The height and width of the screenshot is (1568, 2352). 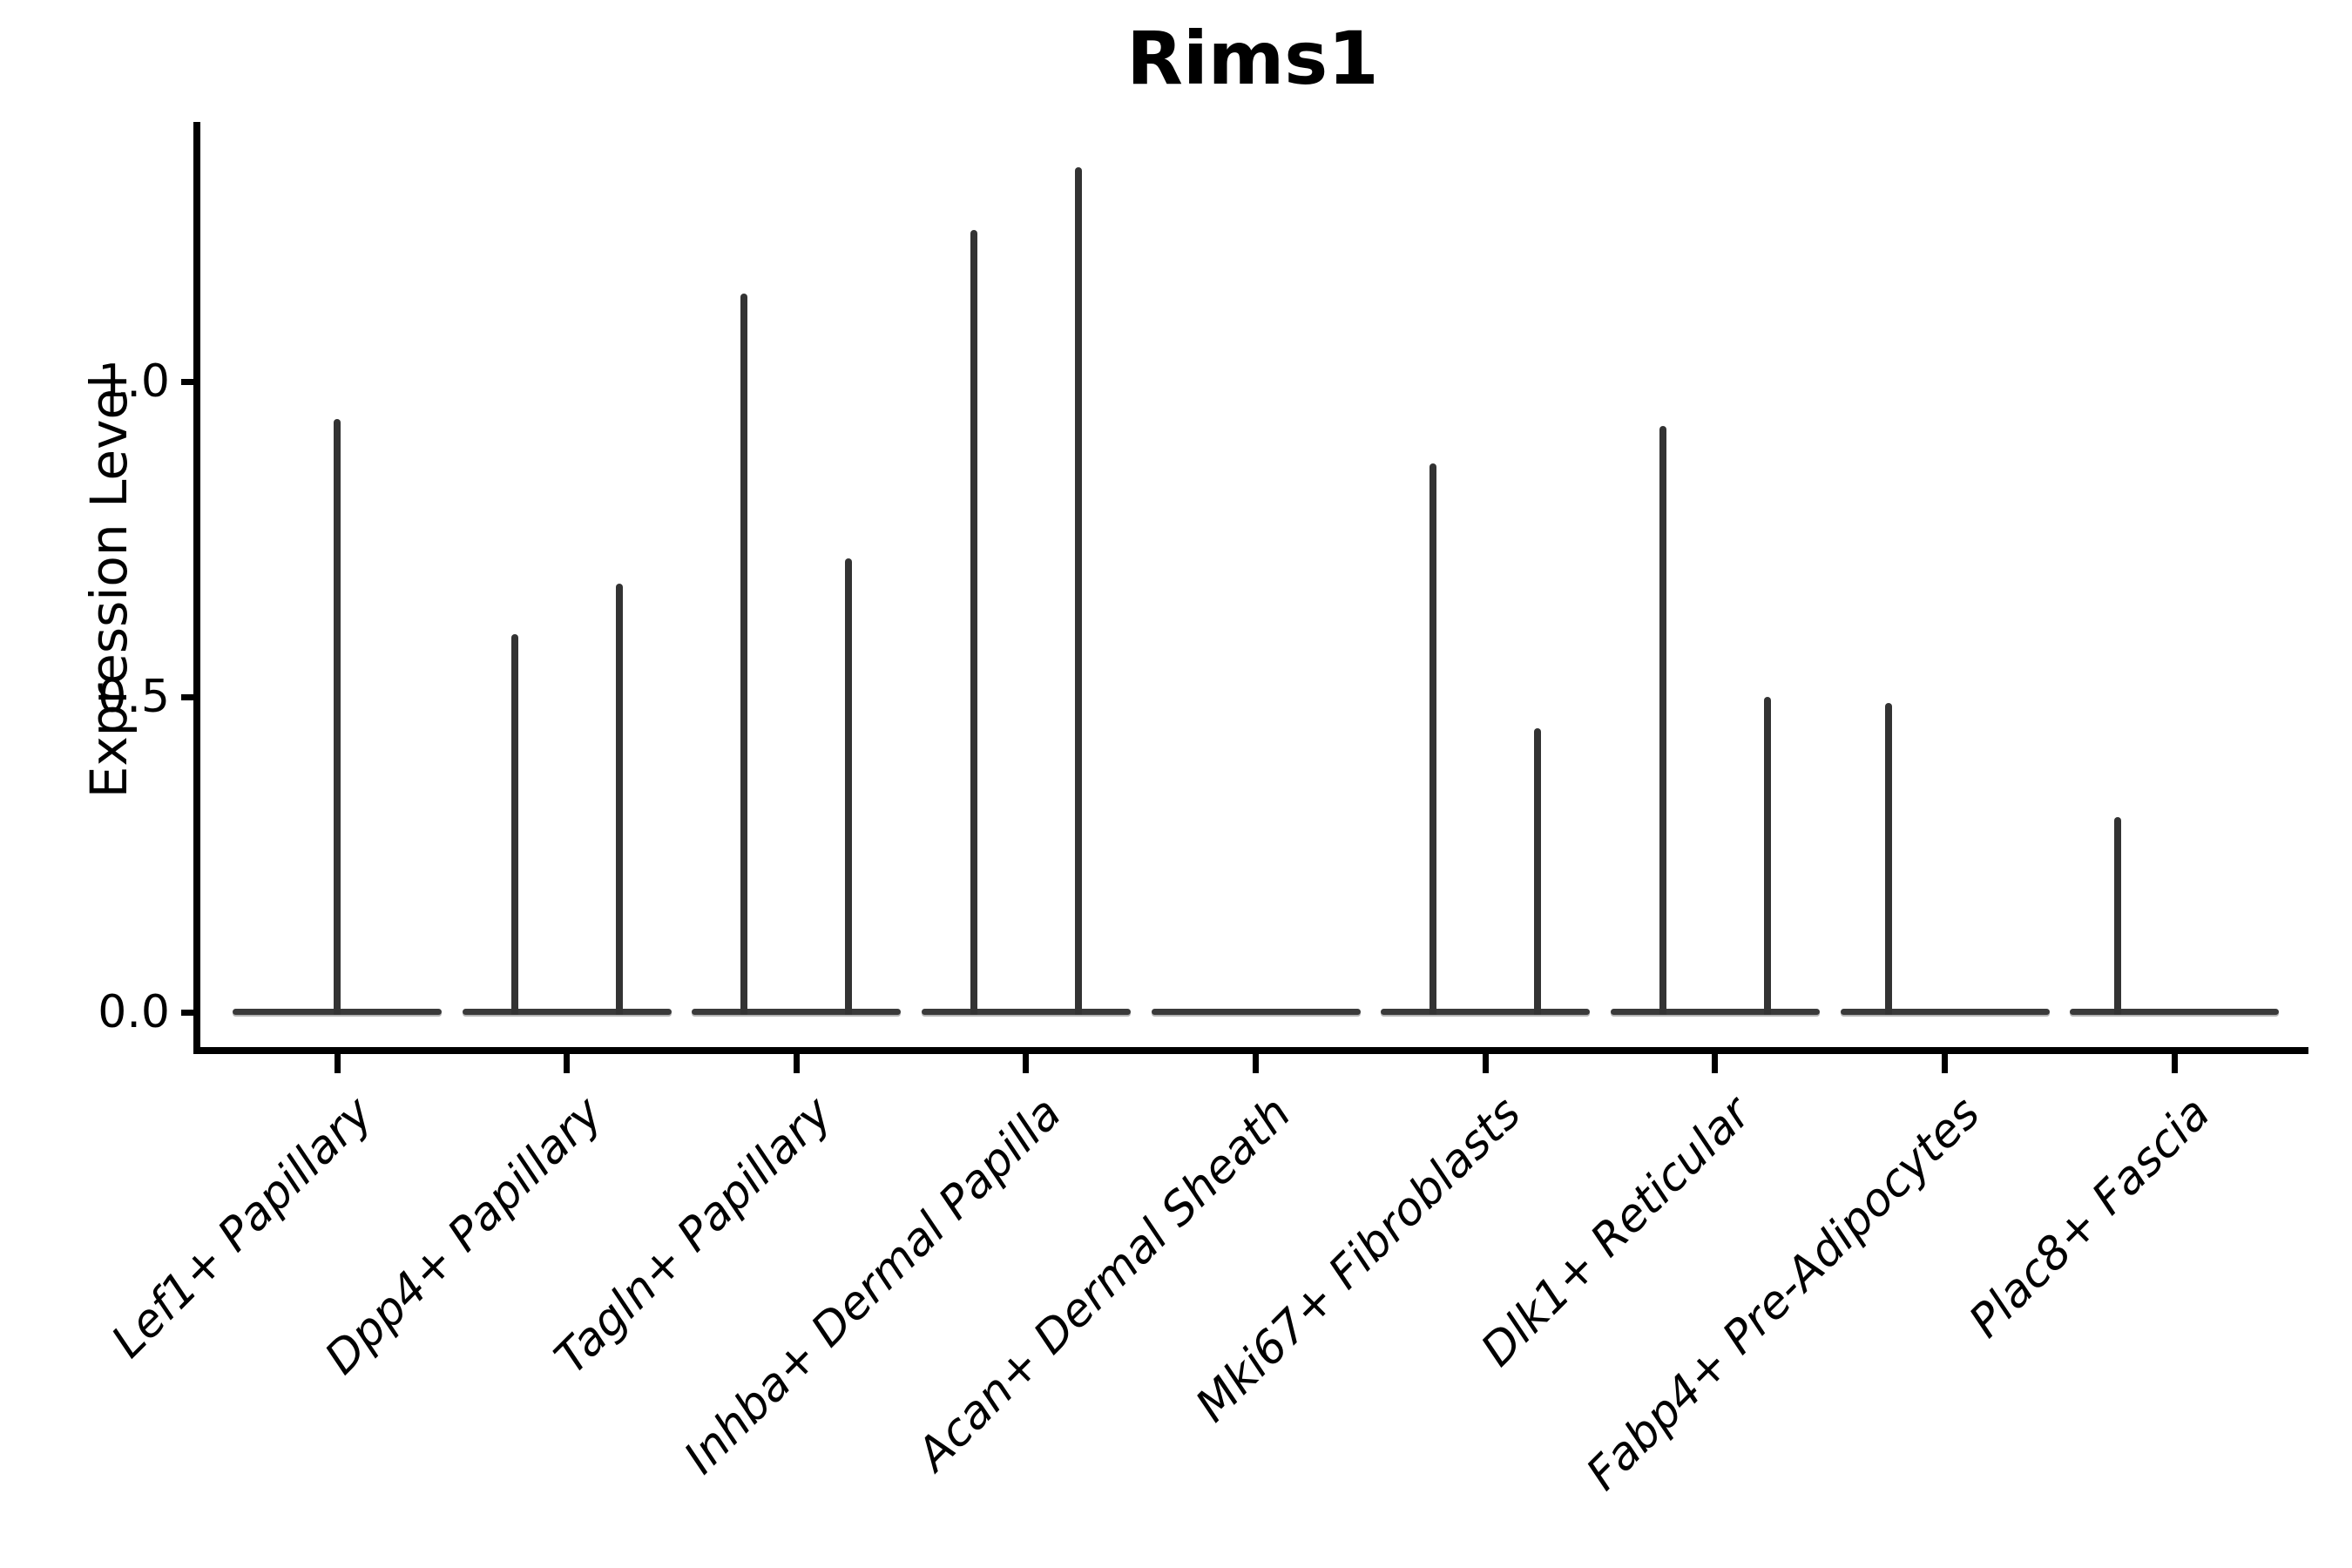 What do you see at coordinates (2089, 1217) in the screenshot?
I see `x-tick-label: Plac8+ Fascia` at bounding box center [2089, 1217].